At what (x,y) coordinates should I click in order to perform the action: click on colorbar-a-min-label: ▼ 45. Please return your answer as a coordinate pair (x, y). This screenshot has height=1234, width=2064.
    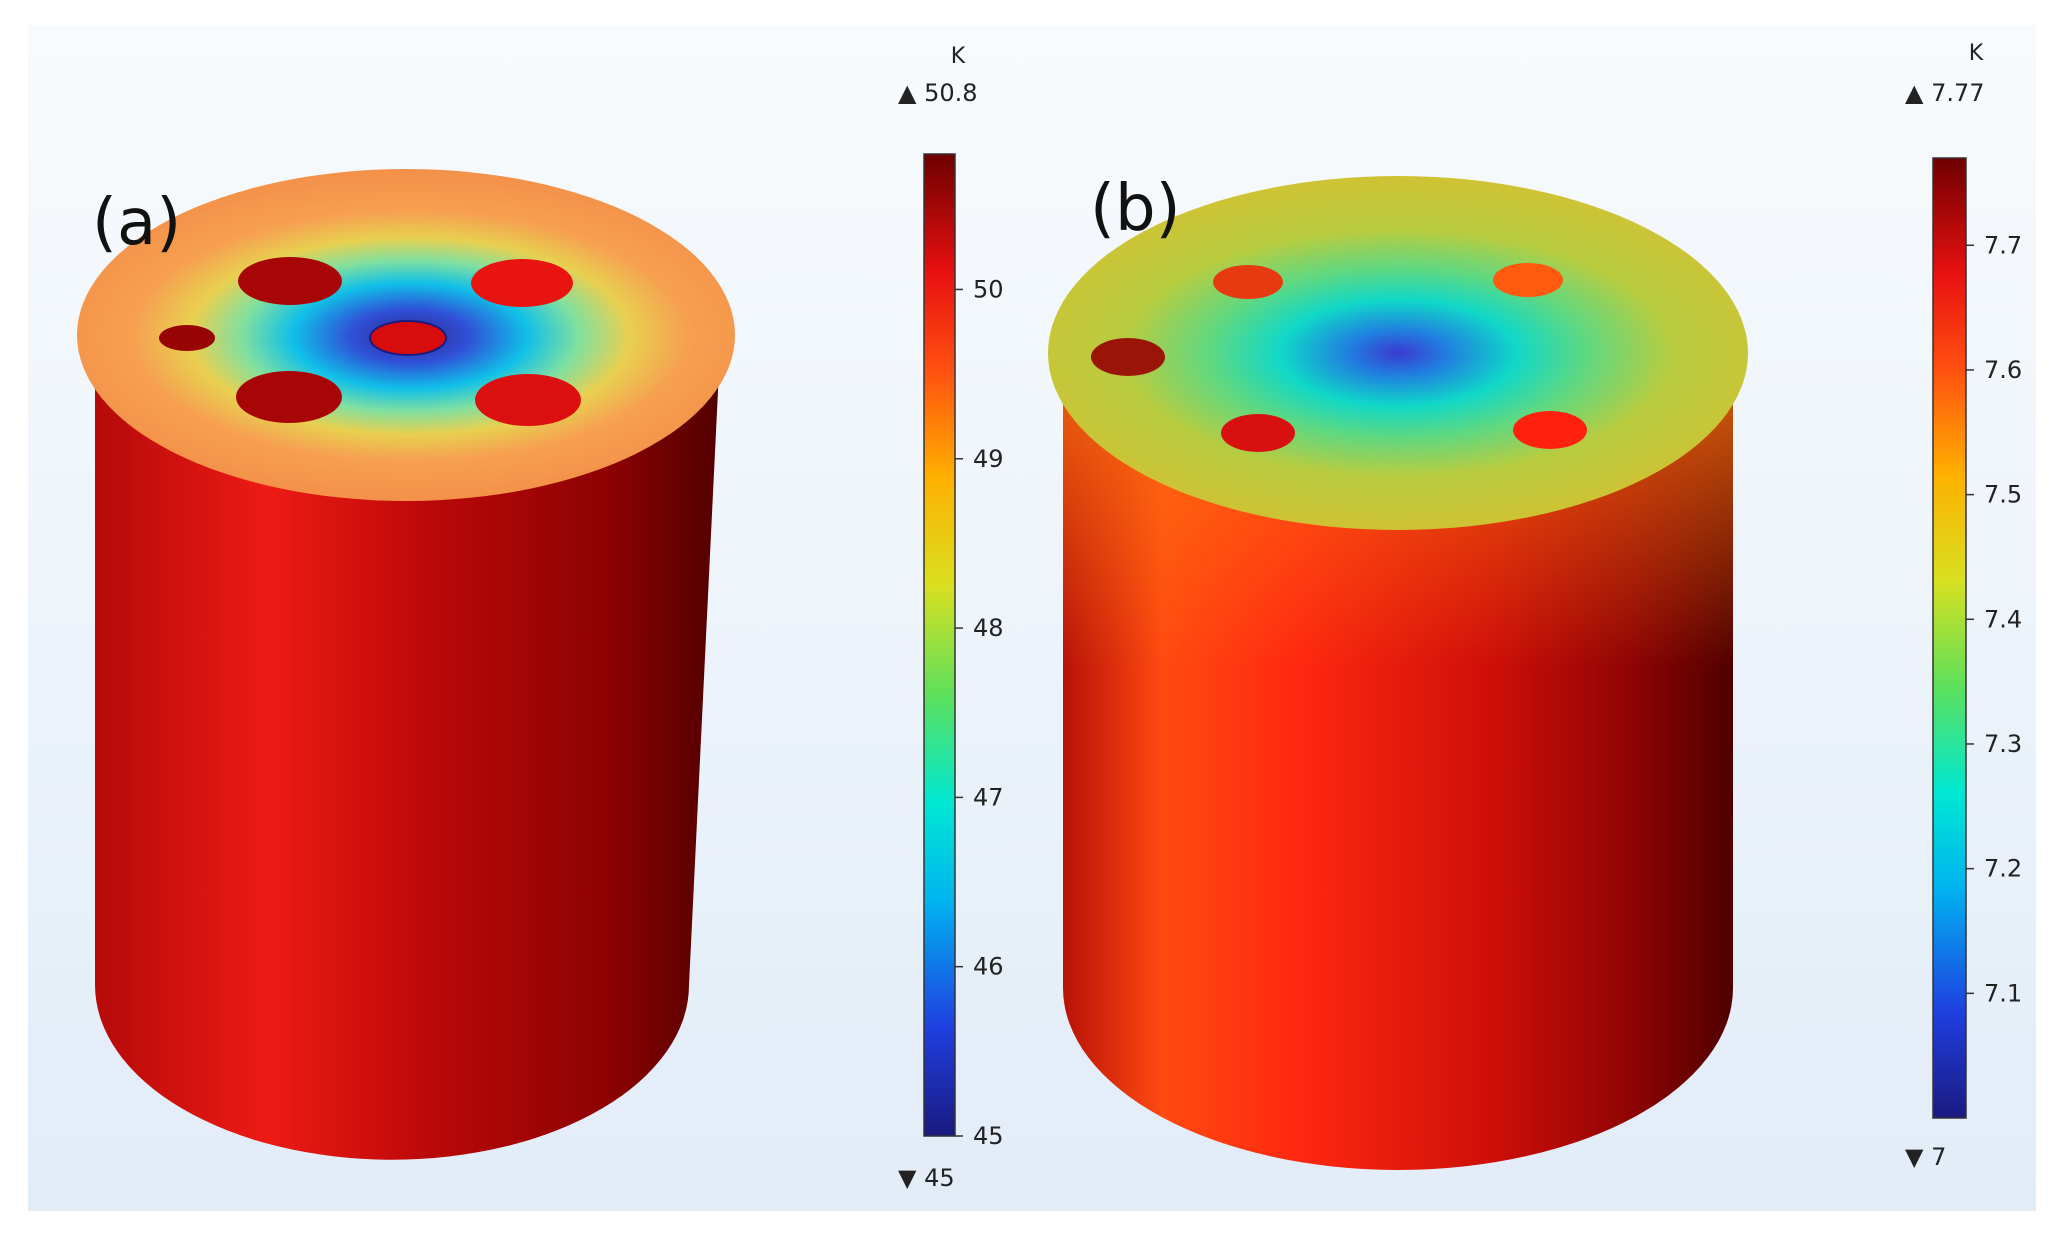
    Looking at the image, I should click on (926, 1178).